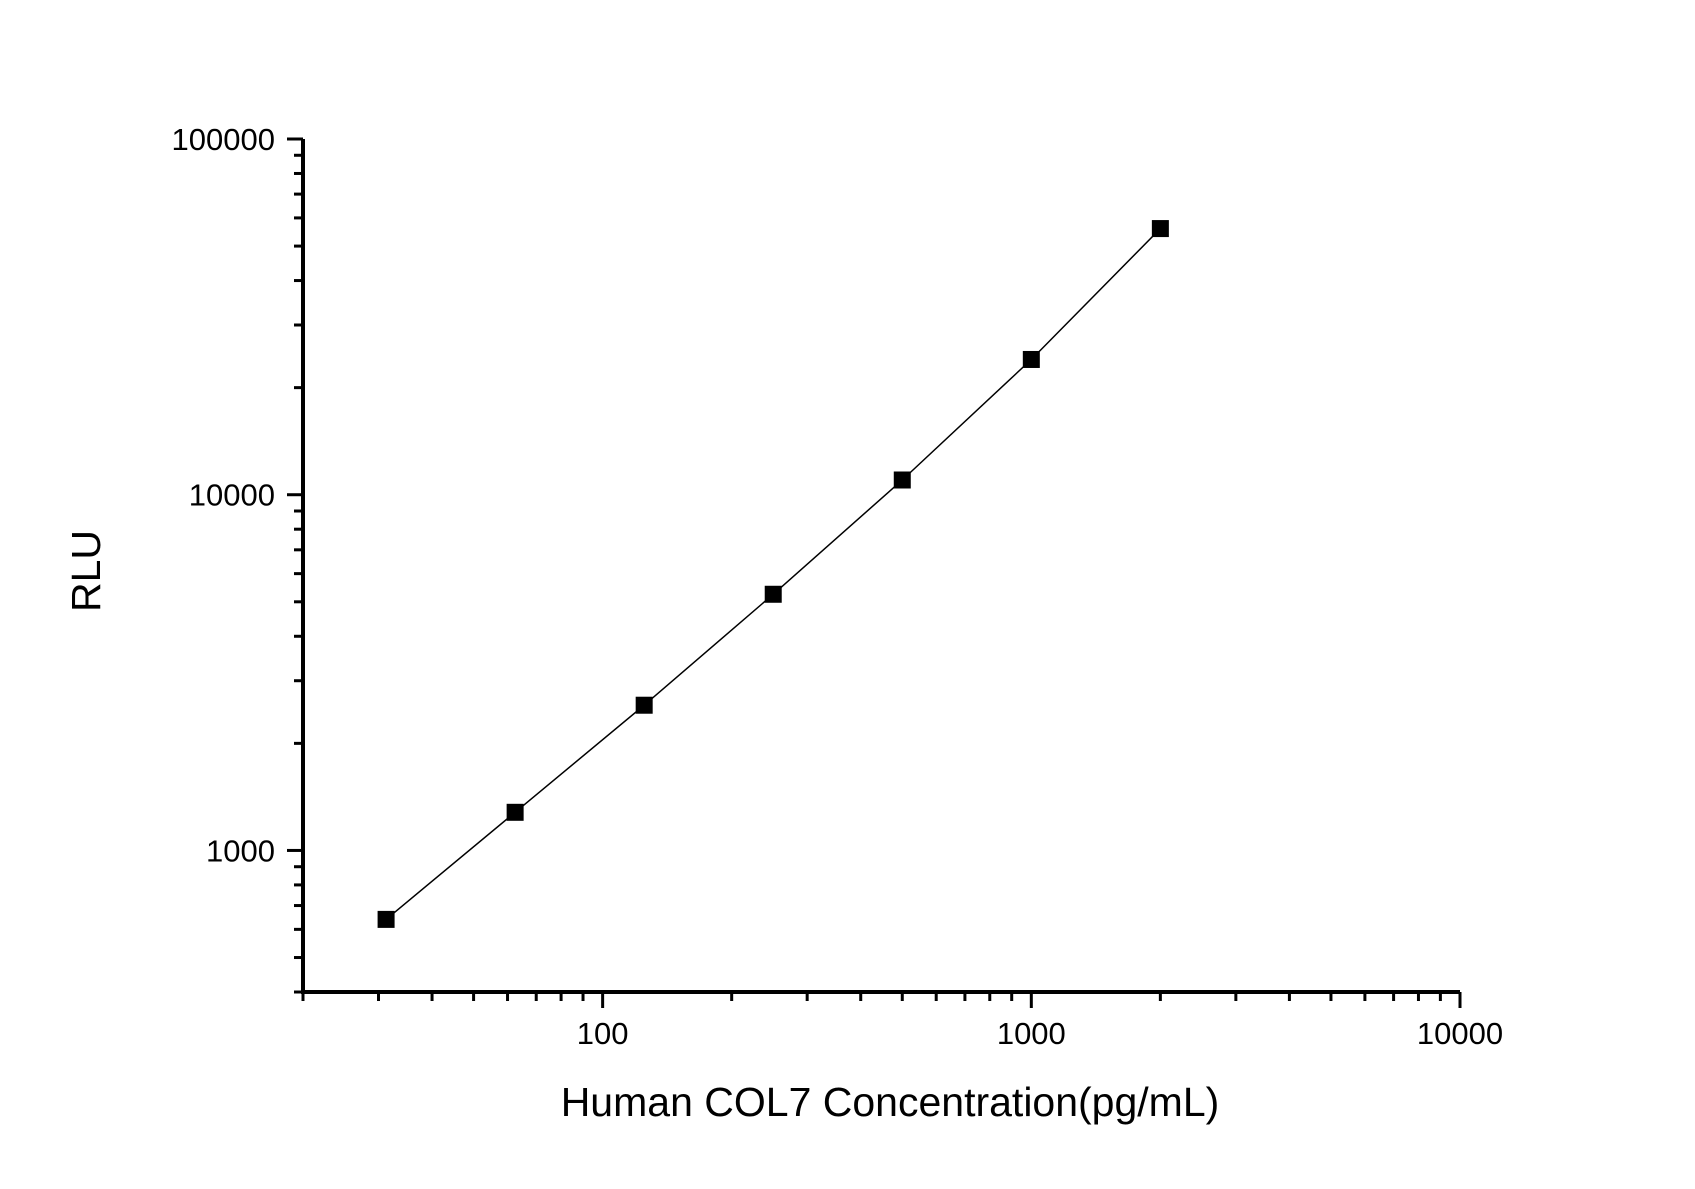 The width and height of the screenshot is (1695, 1189). I want to click on y-tick-label: 10000, so click(232, 495).